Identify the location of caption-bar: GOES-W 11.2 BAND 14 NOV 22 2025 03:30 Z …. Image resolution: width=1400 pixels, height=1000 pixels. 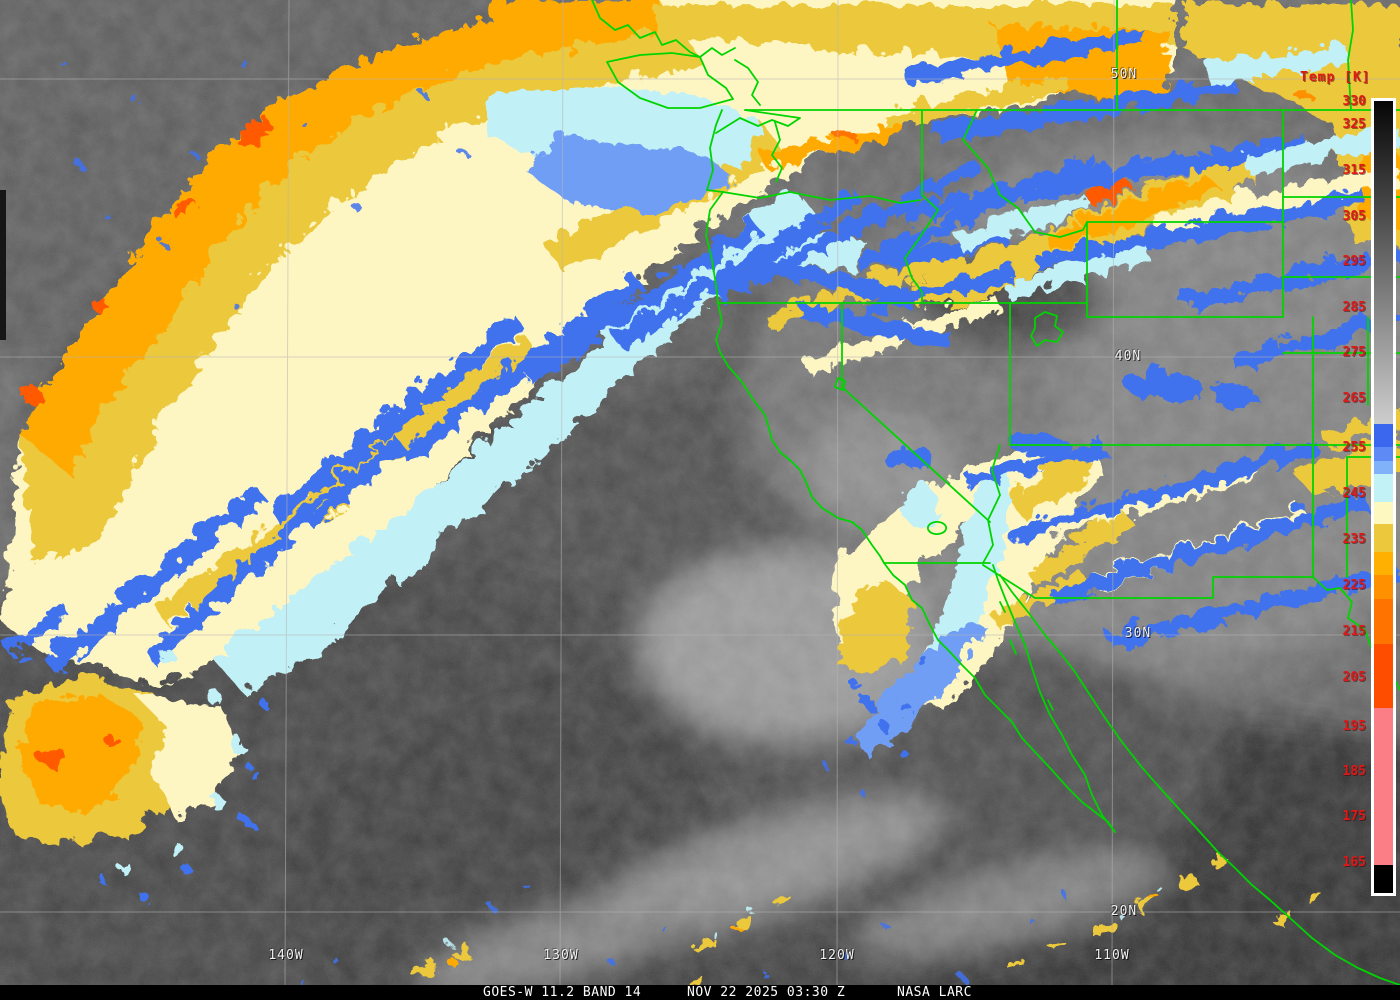
(700, 992).